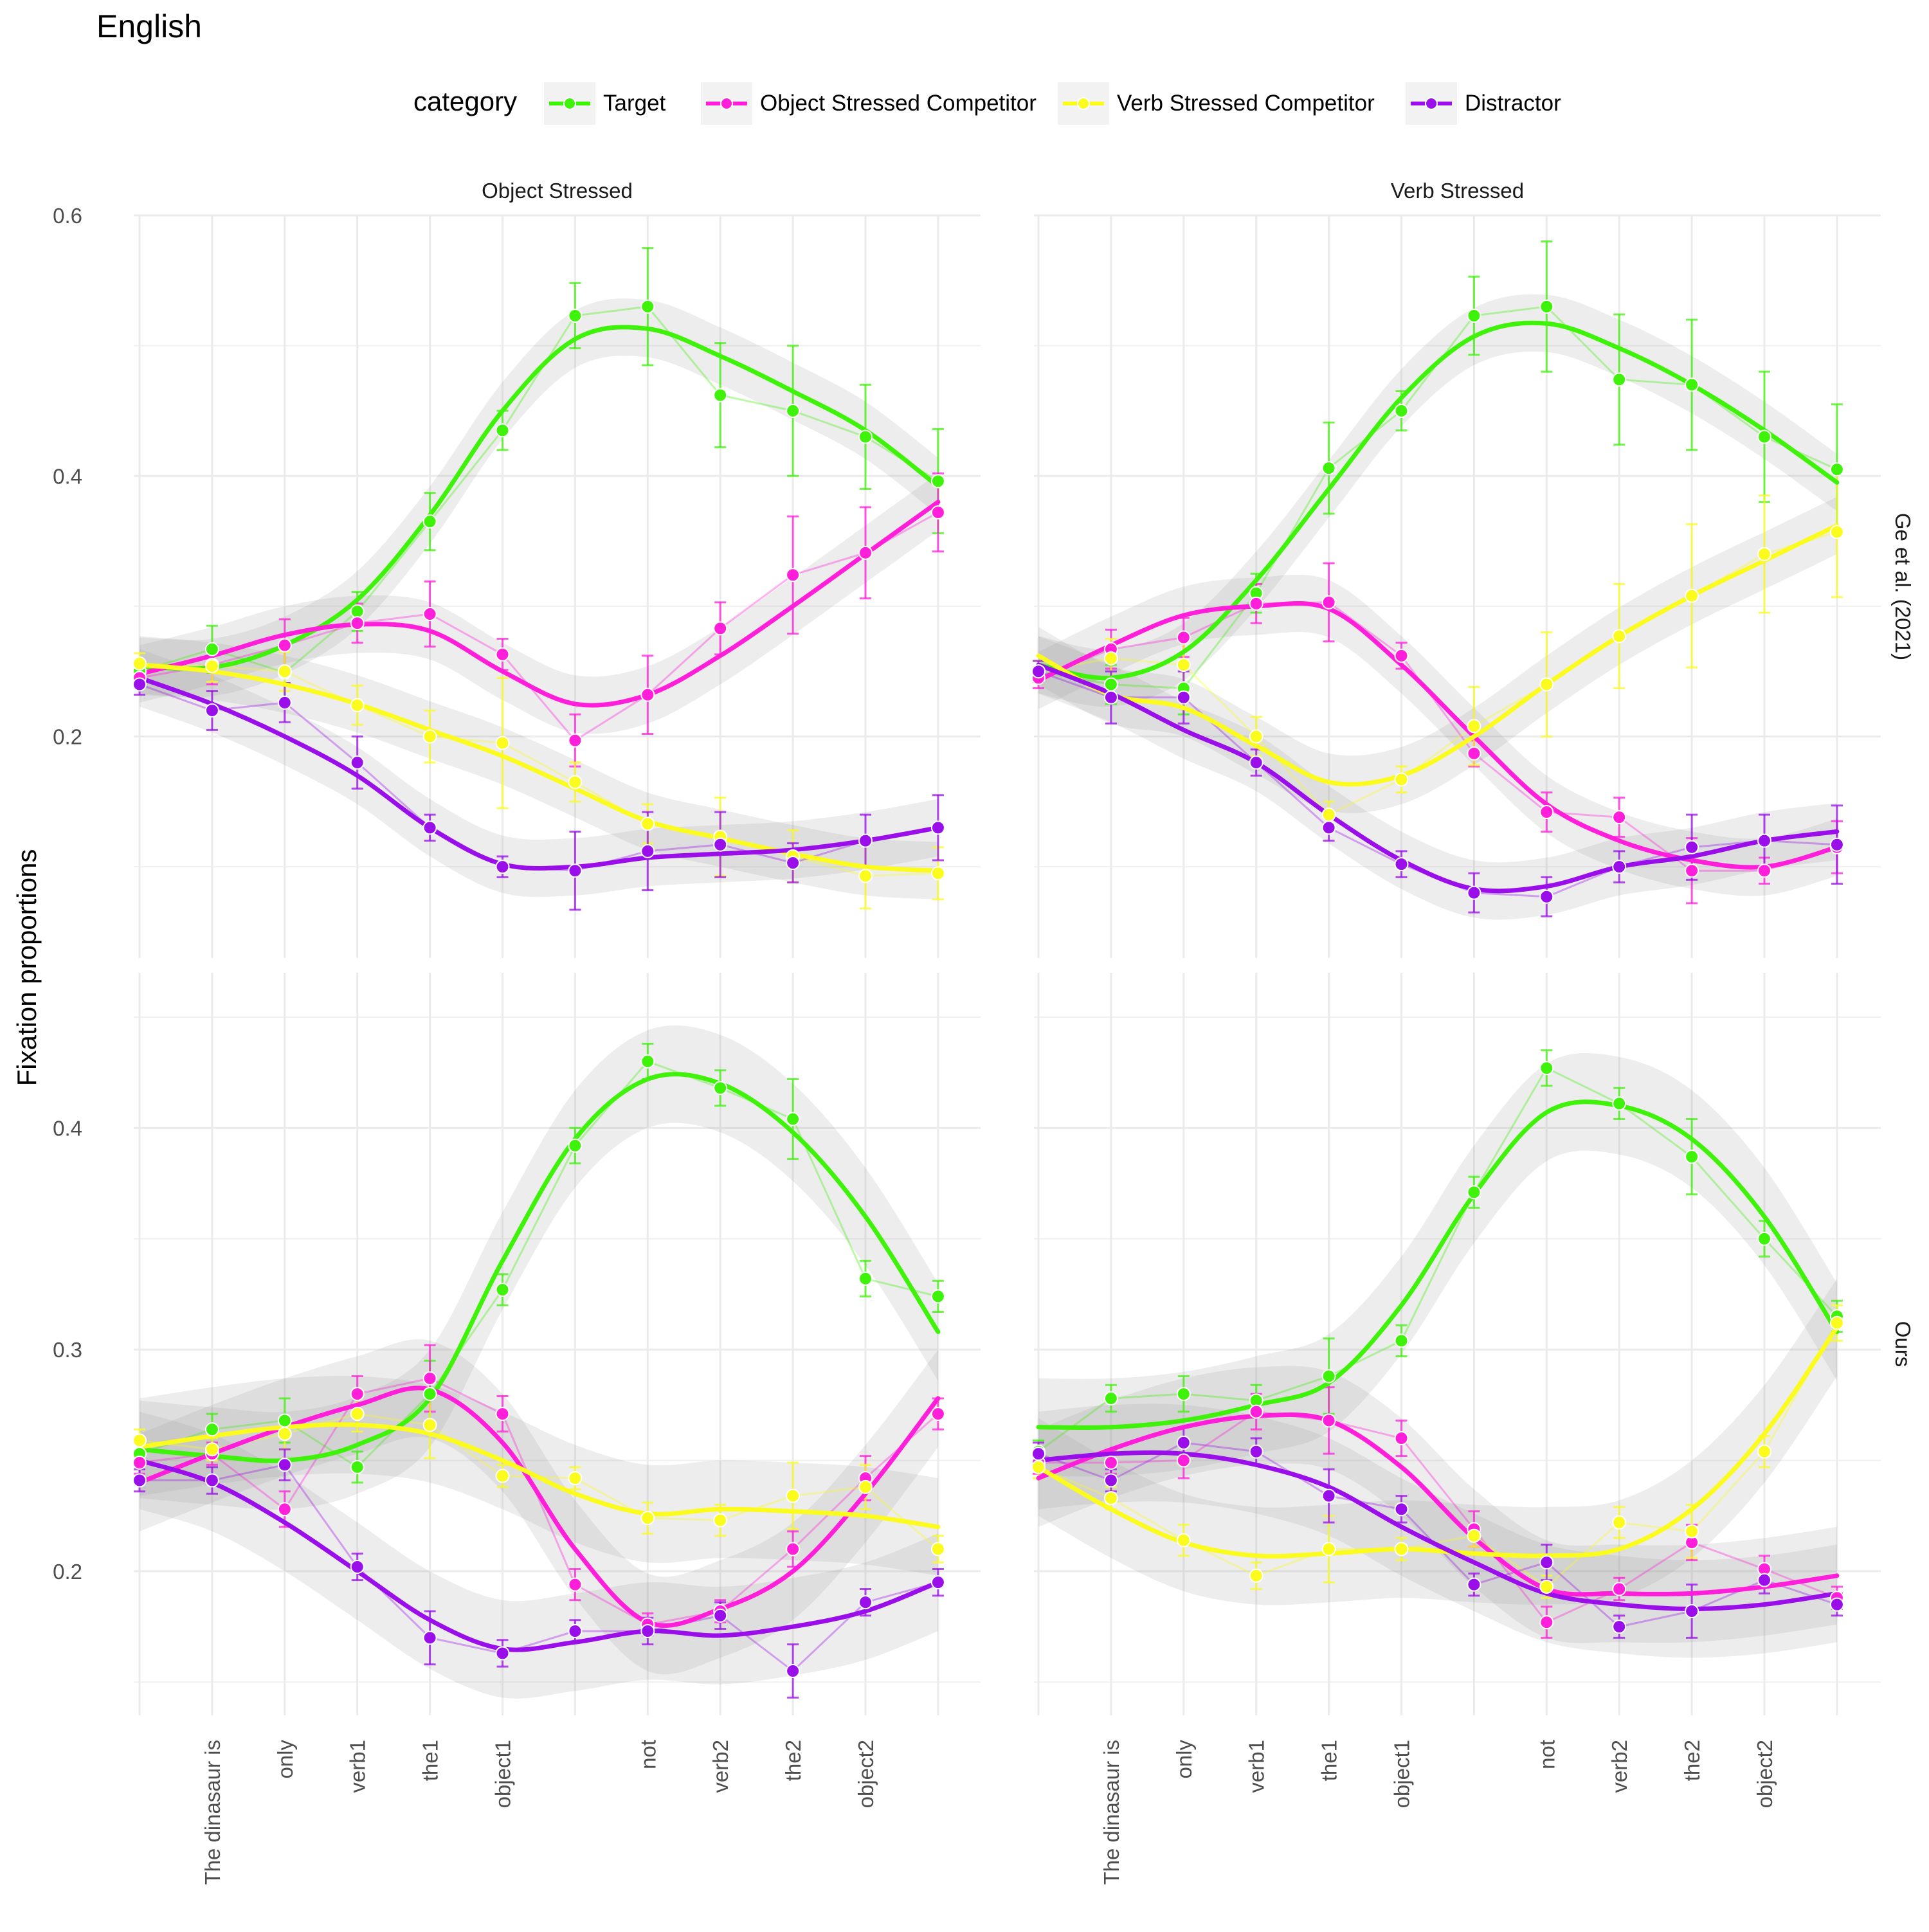 This screenshot has height=1932, width=1929. Describe the element at coordinates (793, 1761) in the screenshot. I see `x-tick-label: the2` at that location.